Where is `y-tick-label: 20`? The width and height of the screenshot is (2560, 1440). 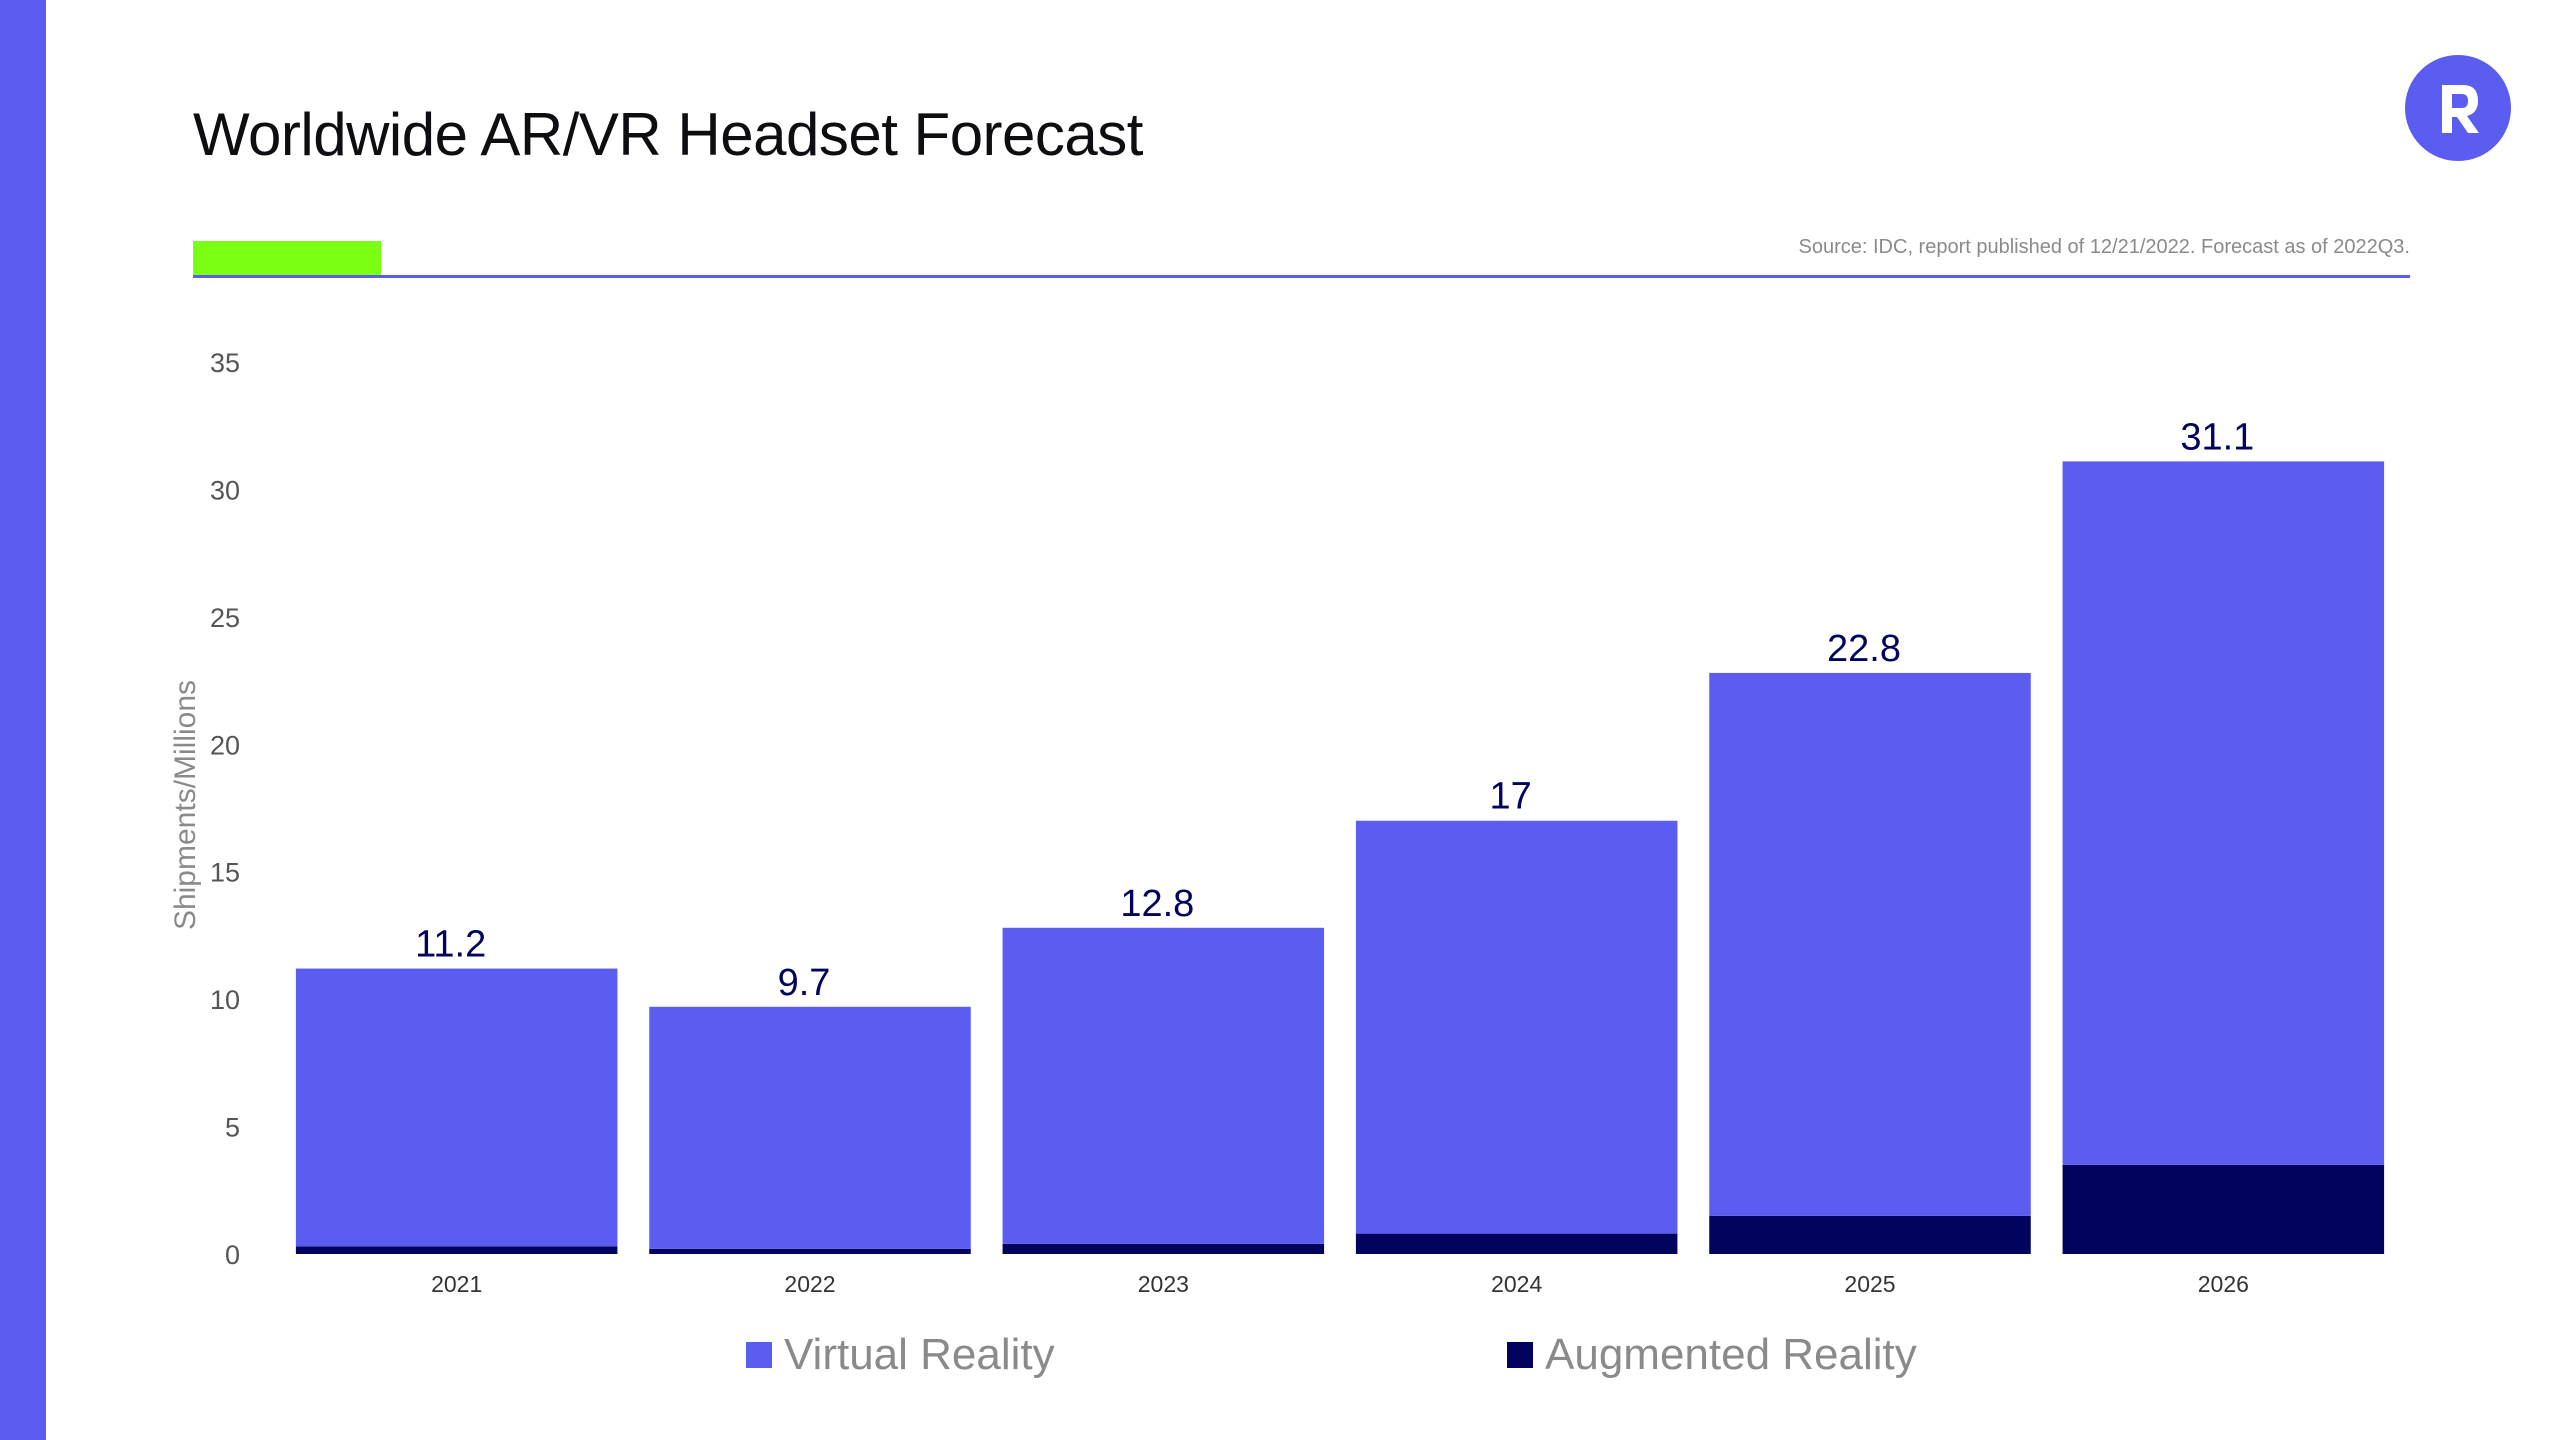
y-tick-label: 20 is located at coordinates (225, 745).